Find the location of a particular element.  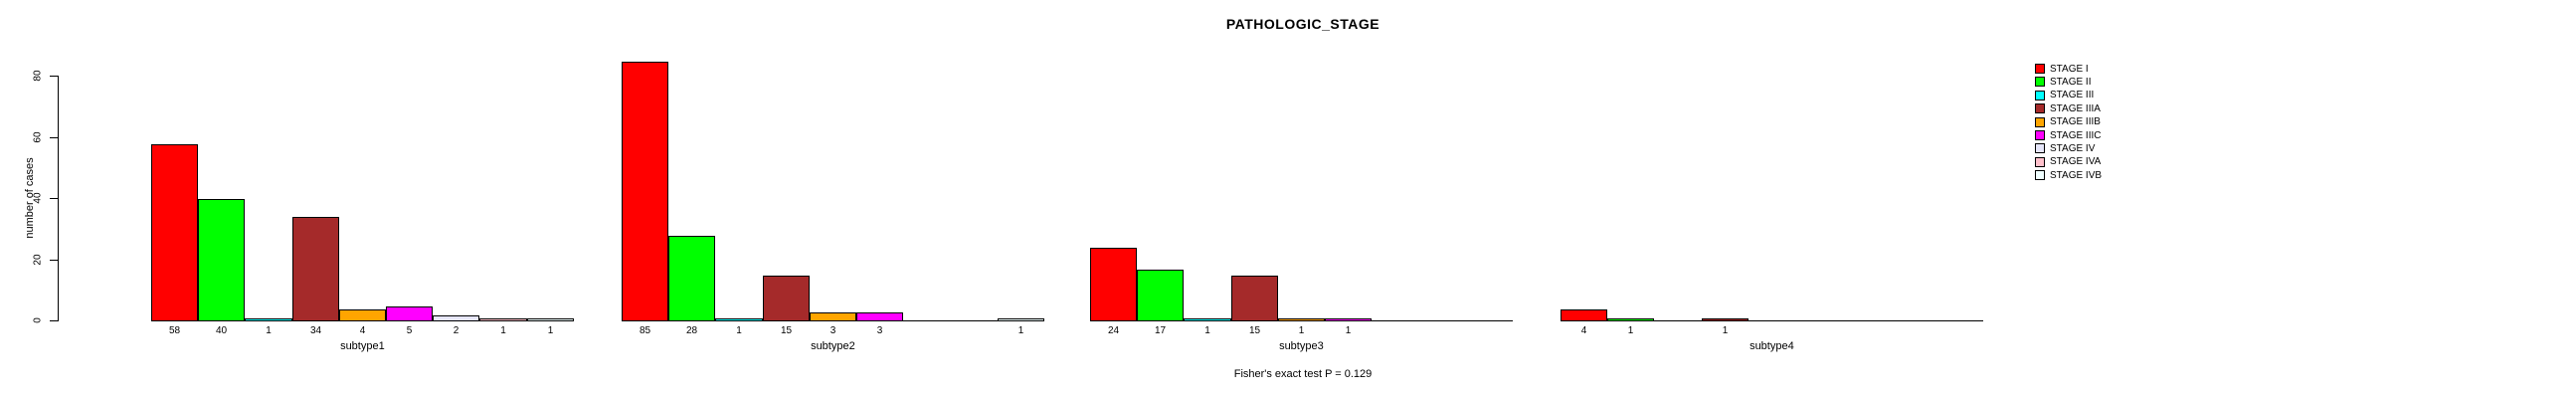

bar-count-subtype2-stage-i: 85 is located at coordinates (645, 330).